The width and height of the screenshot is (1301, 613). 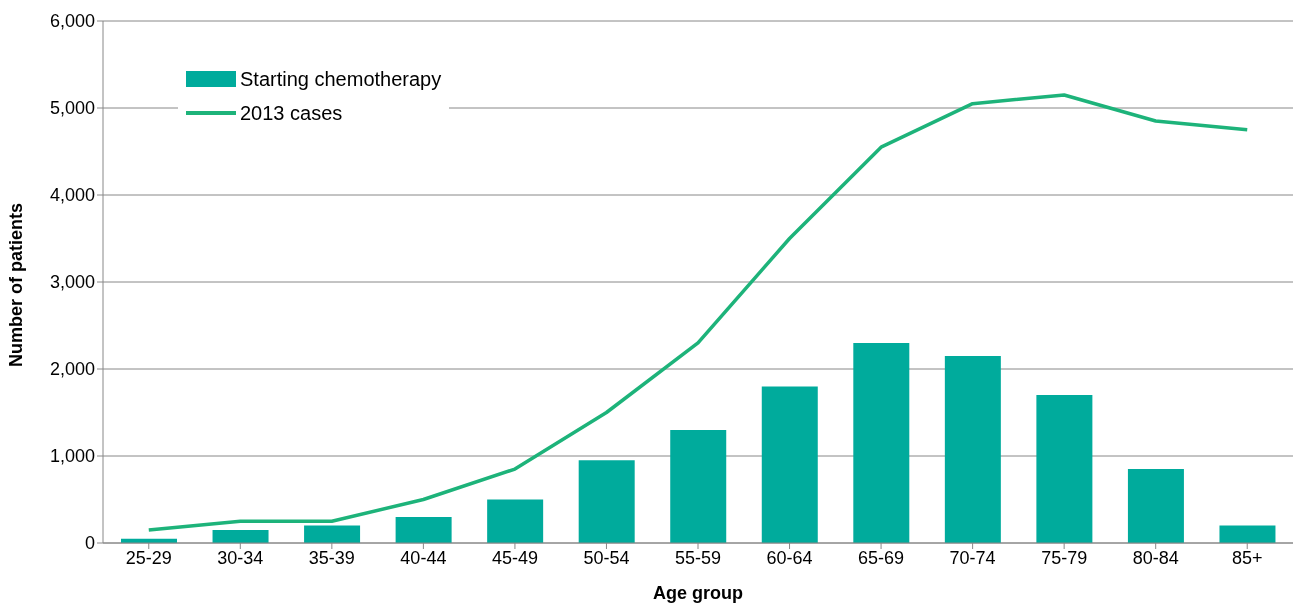 I want to click on x-tick-label: 75-79, so click(x=1064, y=557).